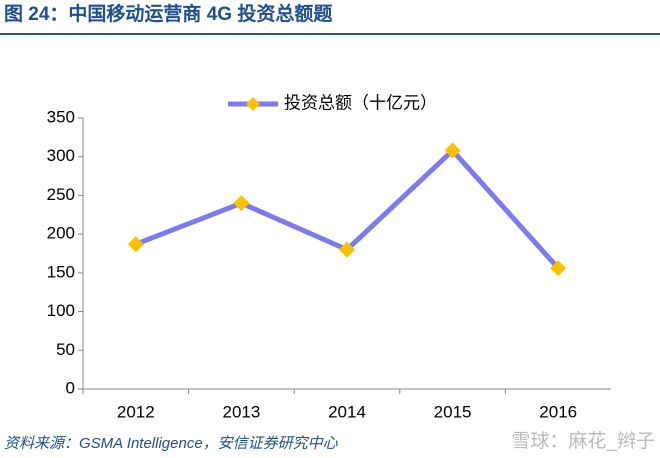 The width and height of the screenshot is (660, 458). I want to click on y-tick-label: 250, so click(61, 194).